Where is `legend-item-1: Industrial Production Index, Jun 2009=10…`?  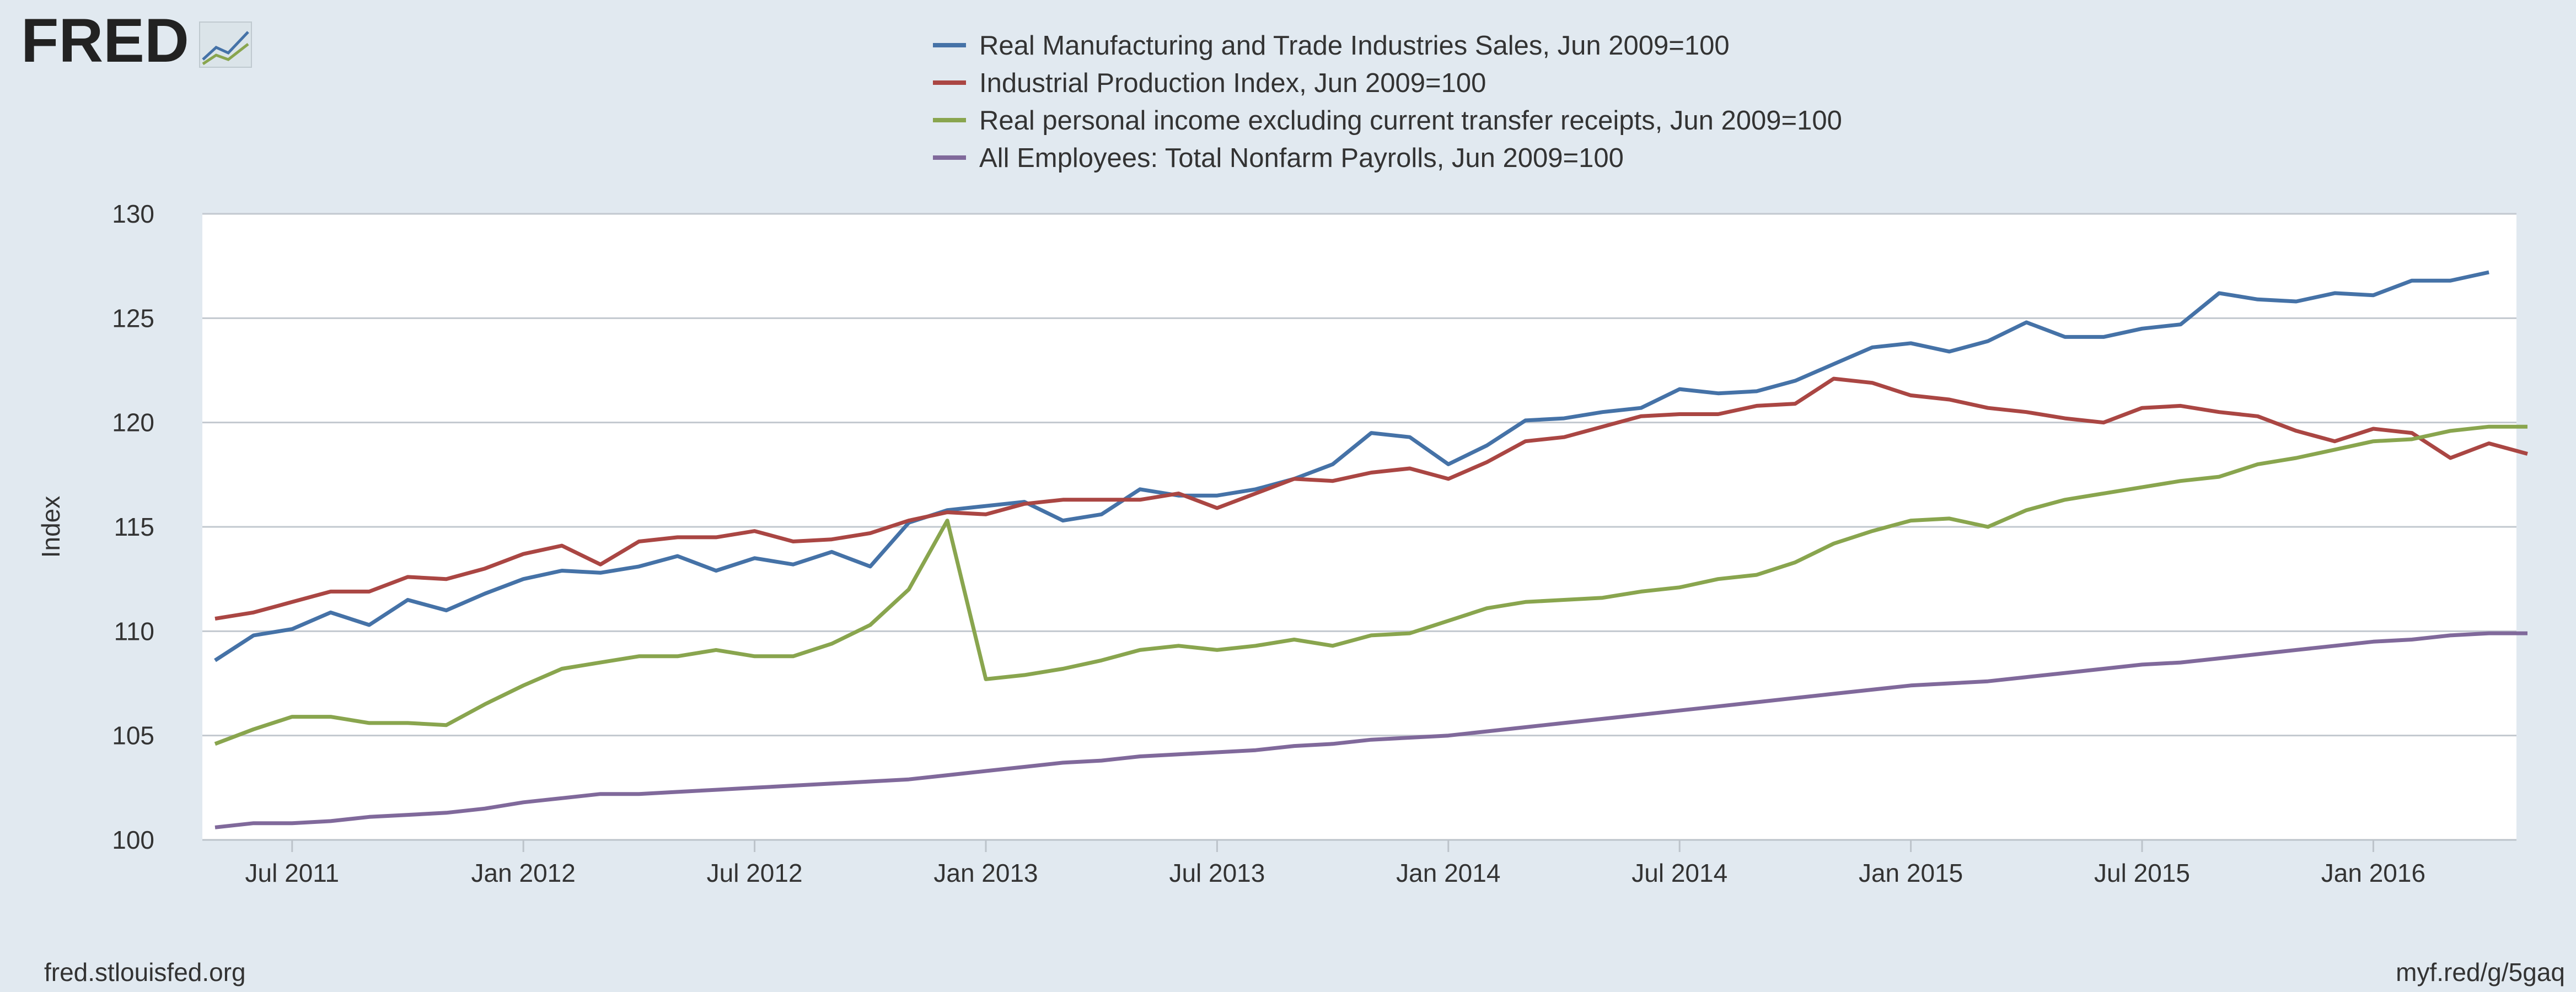
legend-item-1: Industrial Production Index, Jun 2009=10… is located at coordinates (1209, 83).